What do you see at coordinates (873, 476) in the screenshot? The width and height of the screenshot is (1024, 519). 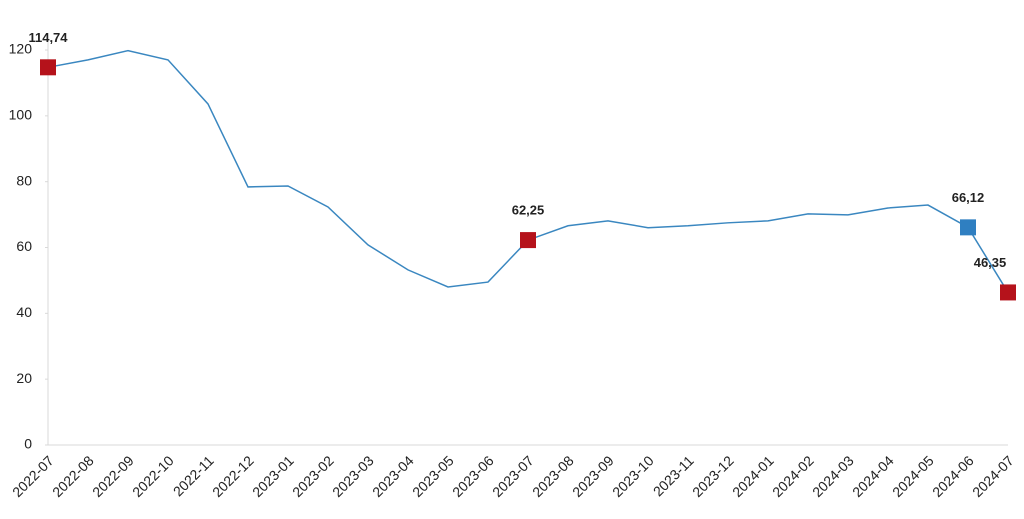 I see `x-tick-label: 2024-04` at bounding box center [873, 476].